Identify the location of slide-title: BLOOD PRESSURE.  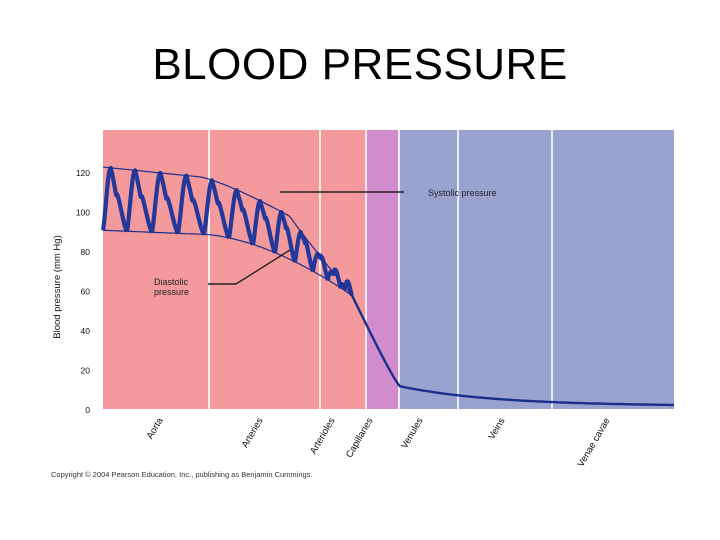
(360, 64).